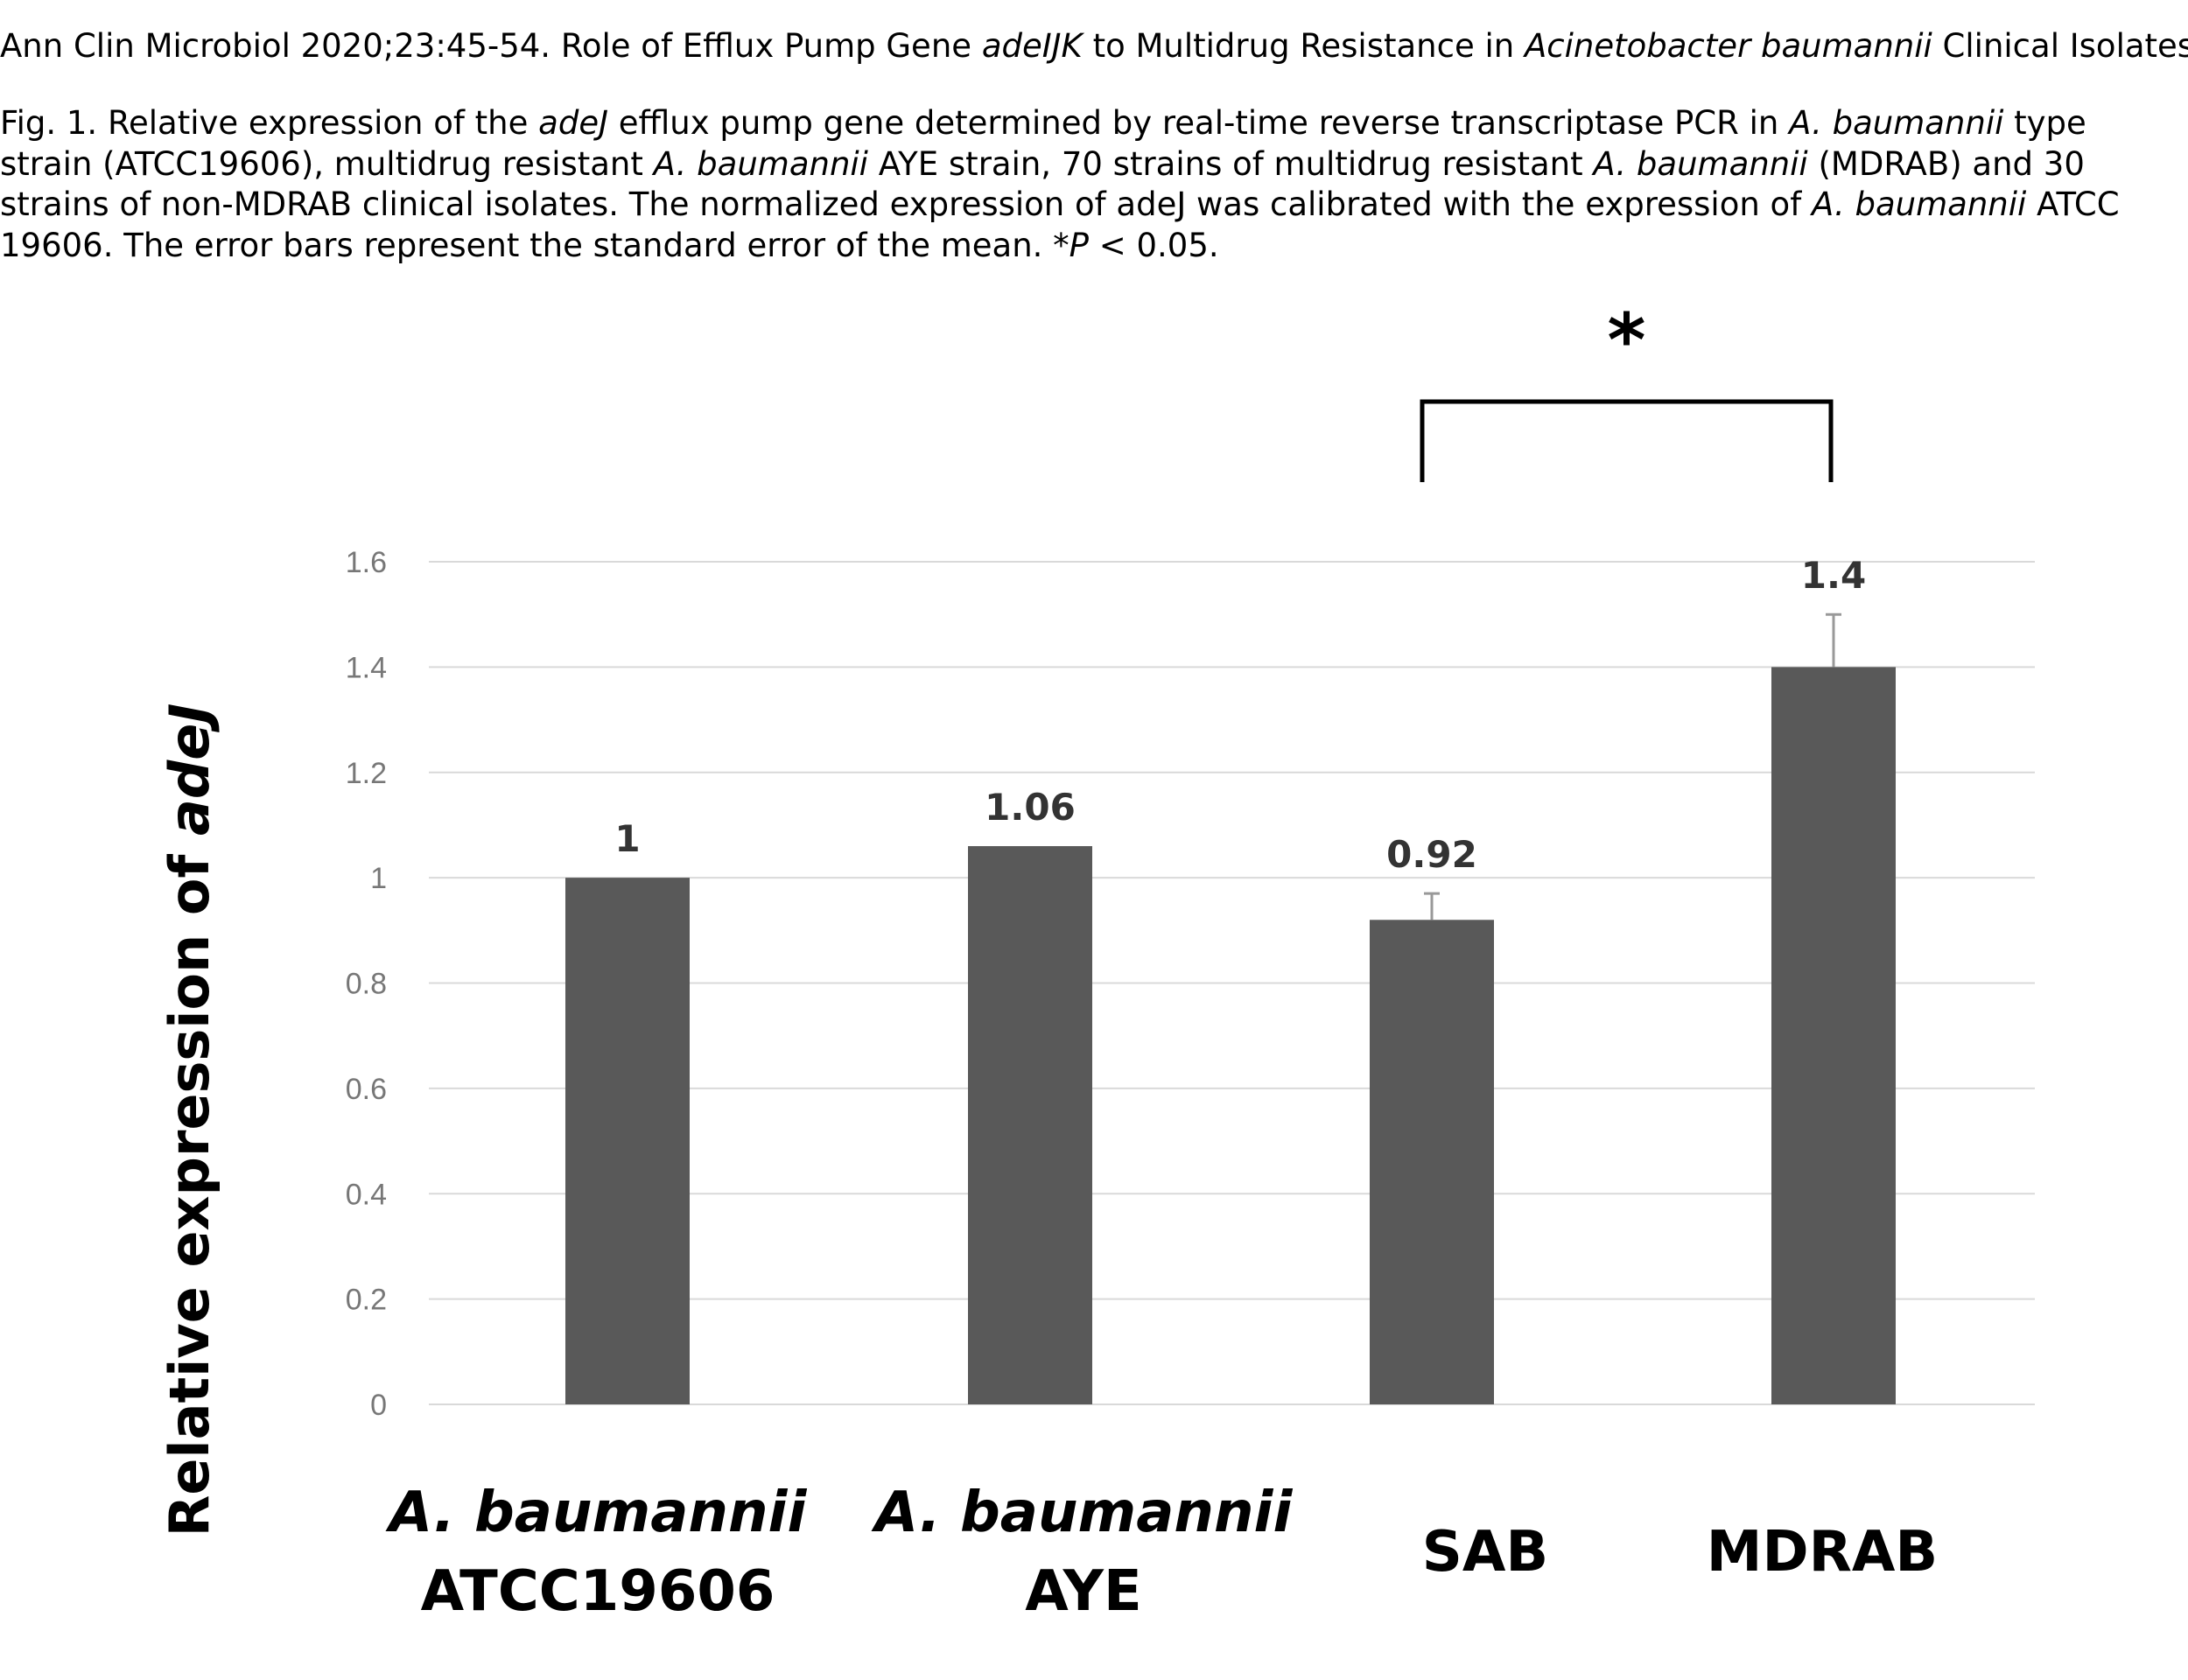 The image size is (2188, 1680). Describe the element at coordinates (1627, 340) in the screenshot. I see `significance-star: *` at that location.